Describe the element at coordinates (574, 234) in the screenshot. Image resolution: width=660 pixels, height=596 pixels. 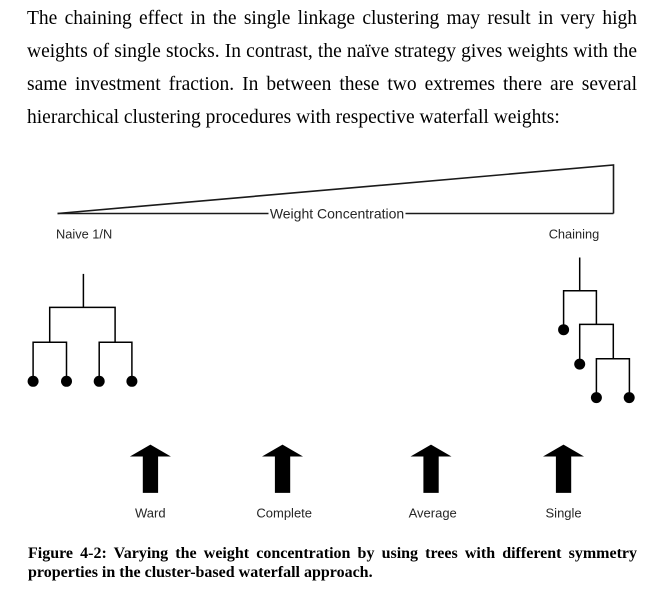
I see `svg-text: Chaining` at that location.